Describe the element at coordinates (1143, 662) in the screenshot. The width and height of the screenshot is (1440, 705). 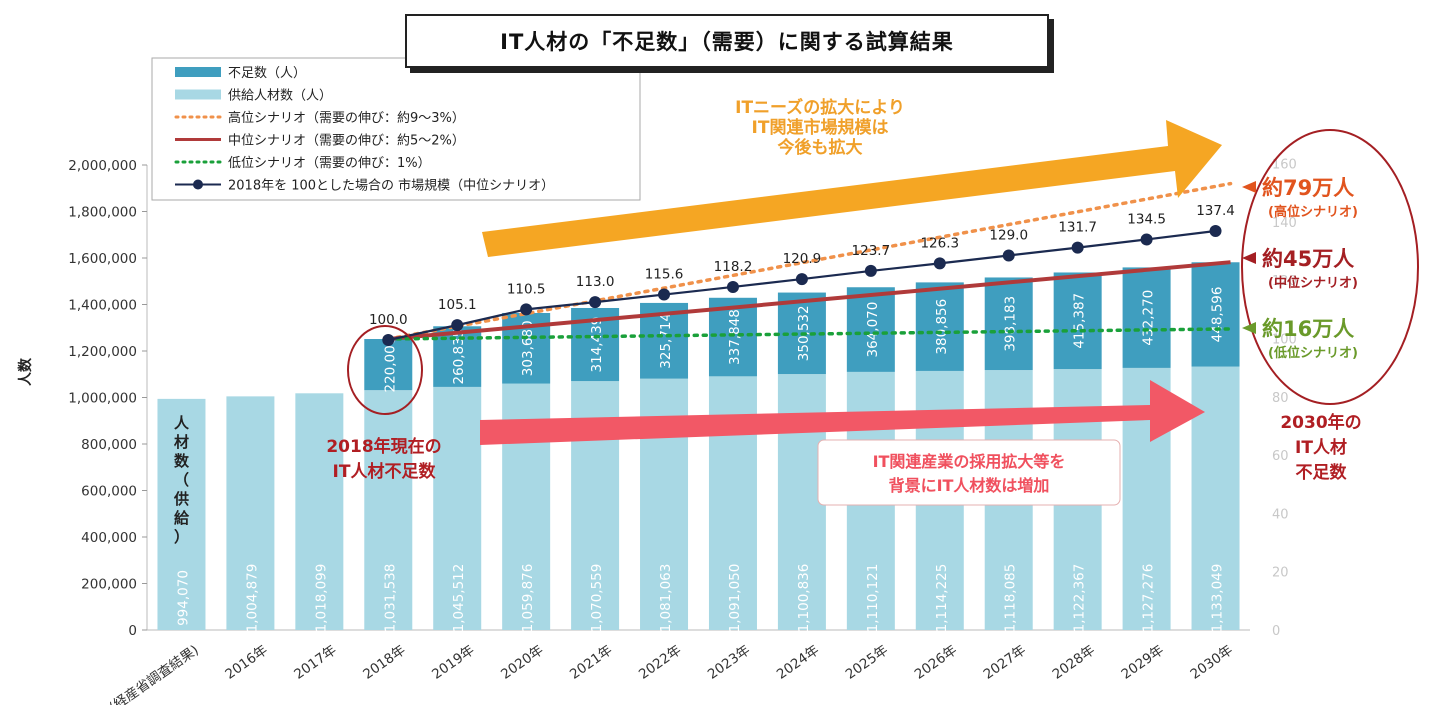
I see `x-tick-label: 2029年` at that location.